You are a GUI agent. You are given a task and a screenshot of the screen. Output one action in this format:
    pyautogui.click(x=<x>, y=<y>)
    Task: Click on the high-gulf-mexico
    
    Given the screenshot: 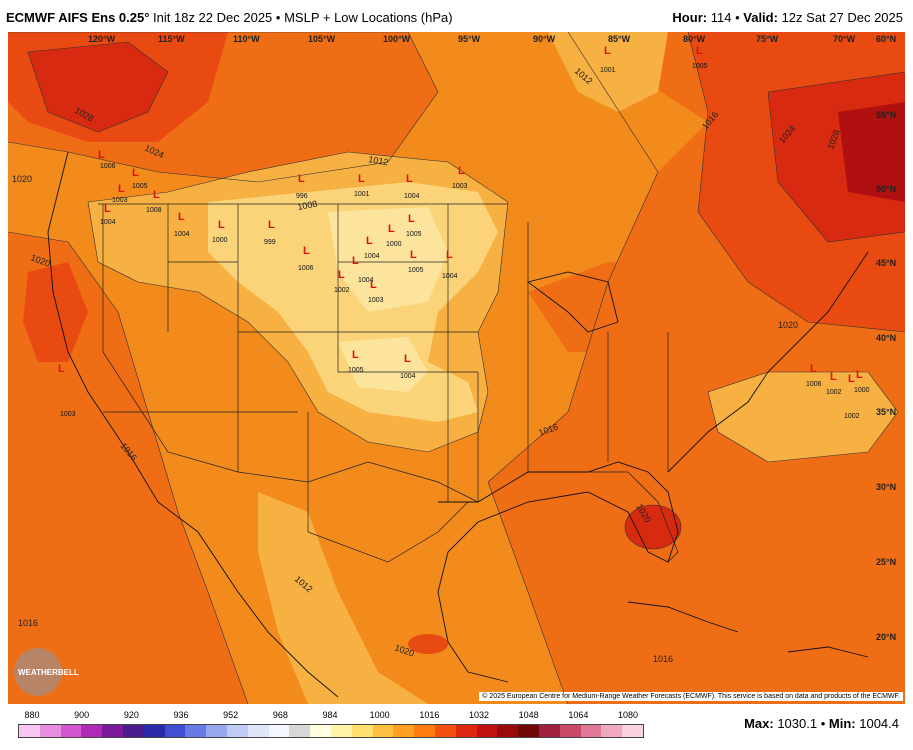 What is the action you would take?
    pyautogui.click(x=428, y=644)
    